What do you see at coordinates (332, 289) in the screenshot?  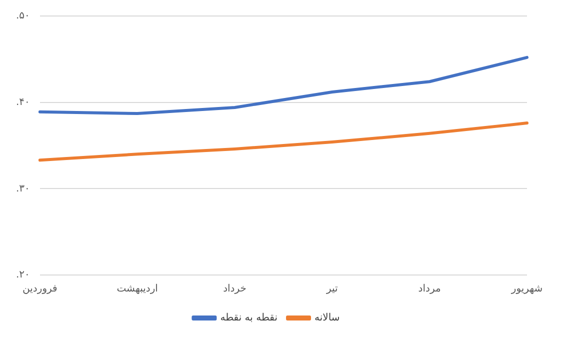 I see `x-tick-label: تیر` at bounding box center [332, 289].